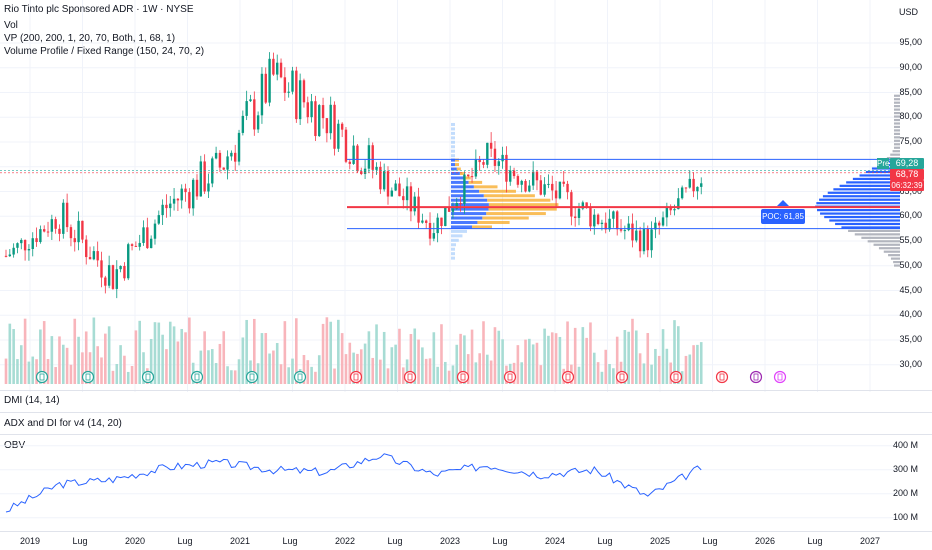 The height and width of the screenshot is (550, 932). What do you see at coordinates (90, 38) in the screenshot?
I see `indicator-vp: VP (200, 200, 1, 20, 70, Both, 1, 68, 1)` at bounding box center [90, 38].